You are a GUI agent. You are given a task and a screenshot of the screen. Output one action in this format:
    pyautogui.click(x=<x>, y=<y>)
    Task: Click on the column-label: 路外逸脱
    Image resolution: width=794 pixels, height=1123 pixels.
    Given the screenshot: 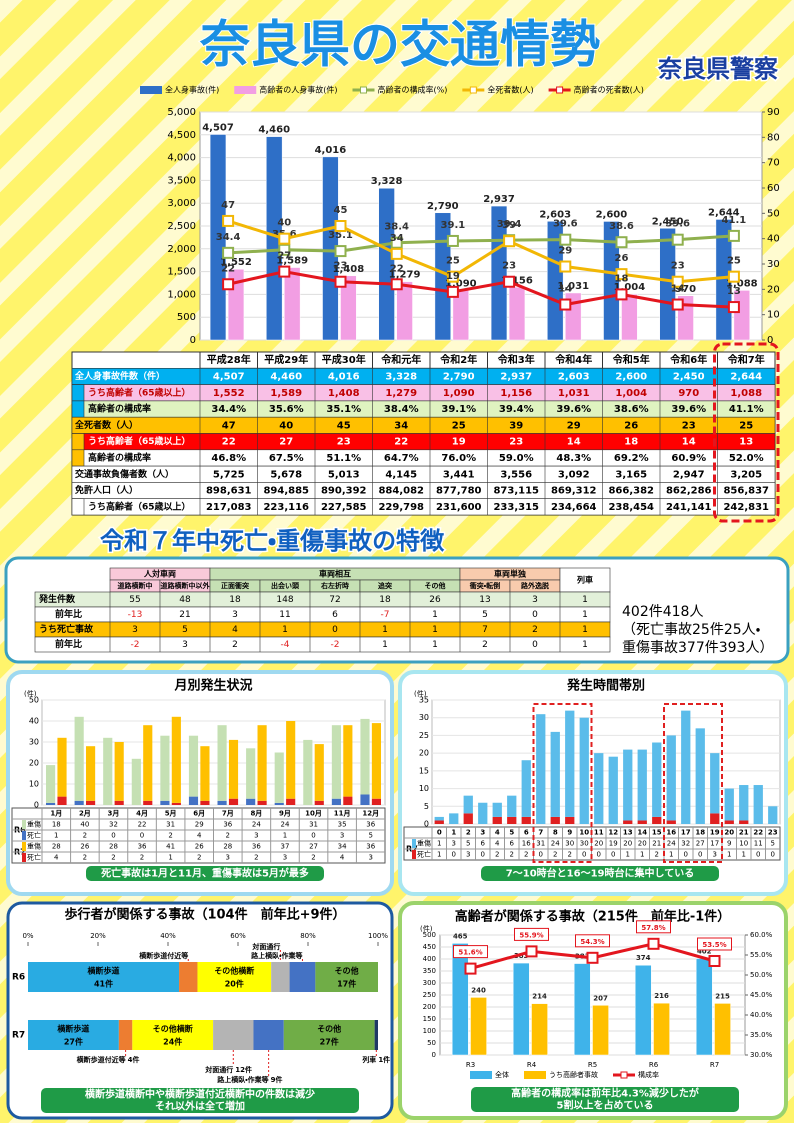 What is the action you would take?
    pyautogui.click(x=535, y=585)
    